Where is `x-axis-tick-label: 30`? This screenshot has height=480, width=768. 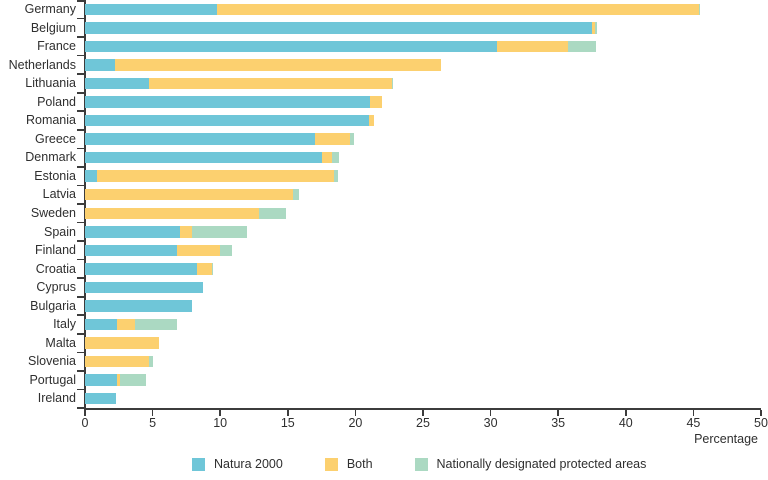
x-axis-tick-label: 30 is located at coordinates (490, 423).